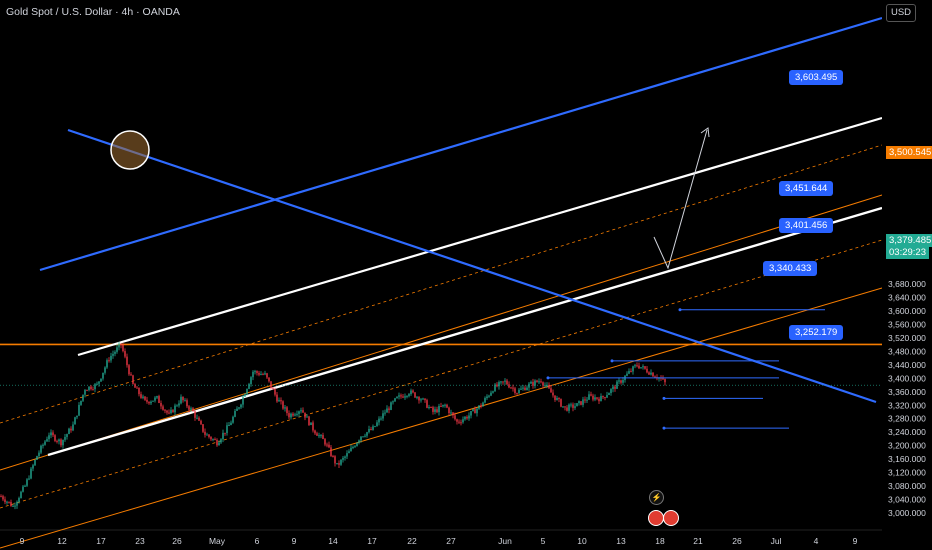 The image size is (932, 550). I want to click on x-tick-label: 23, so click(140, 541).